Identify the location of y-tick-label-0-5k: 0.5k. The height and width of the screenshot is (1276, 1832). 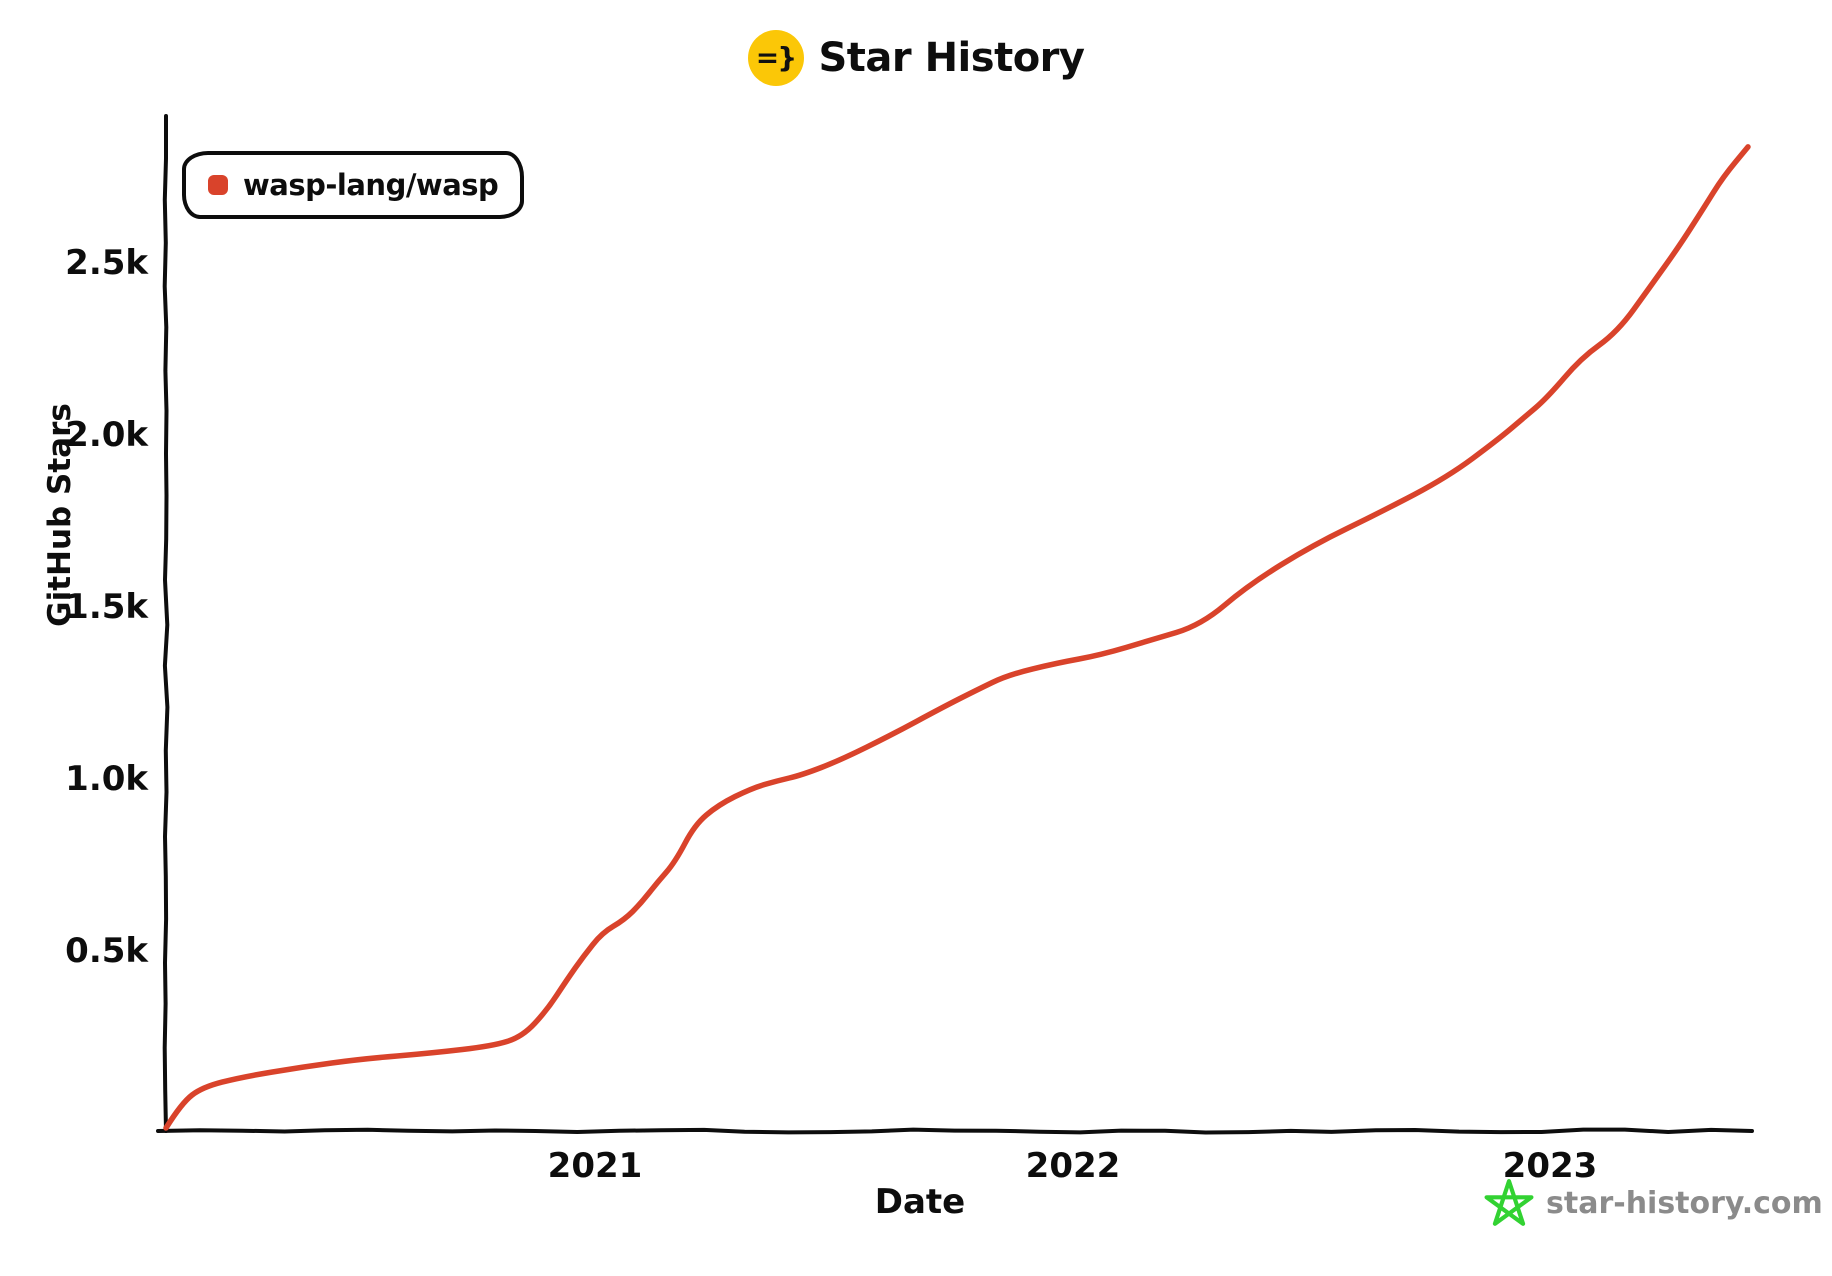
(106, 951).